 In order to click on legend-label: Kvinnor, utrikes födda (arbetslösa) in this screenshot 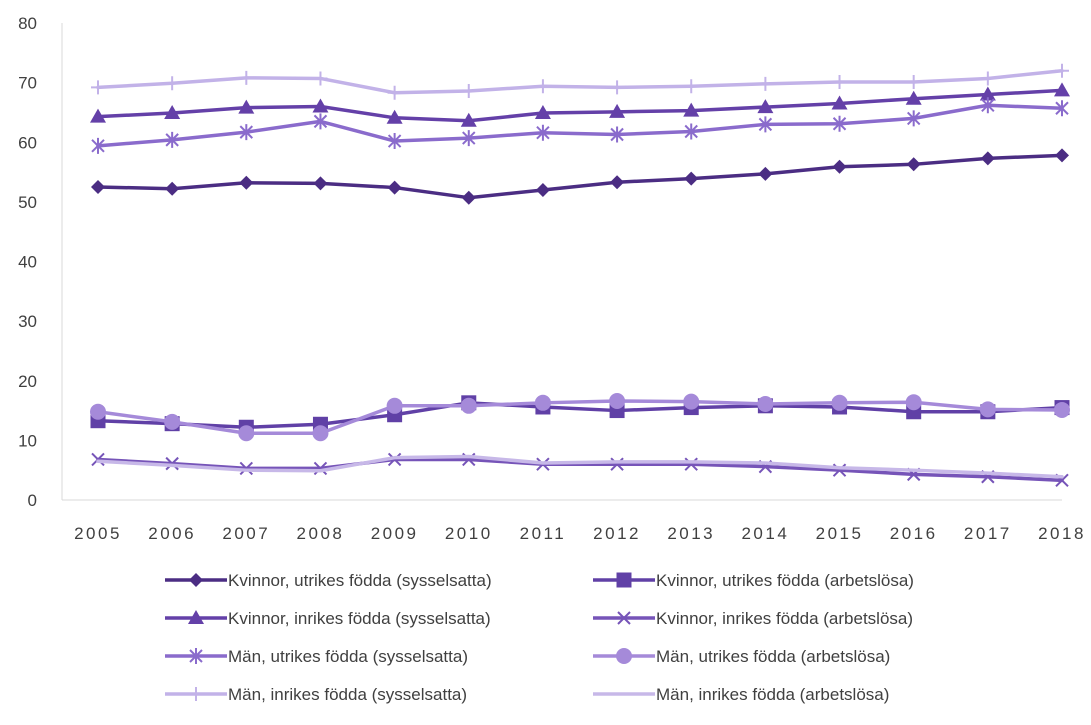, I will do `click(785, 580)`.